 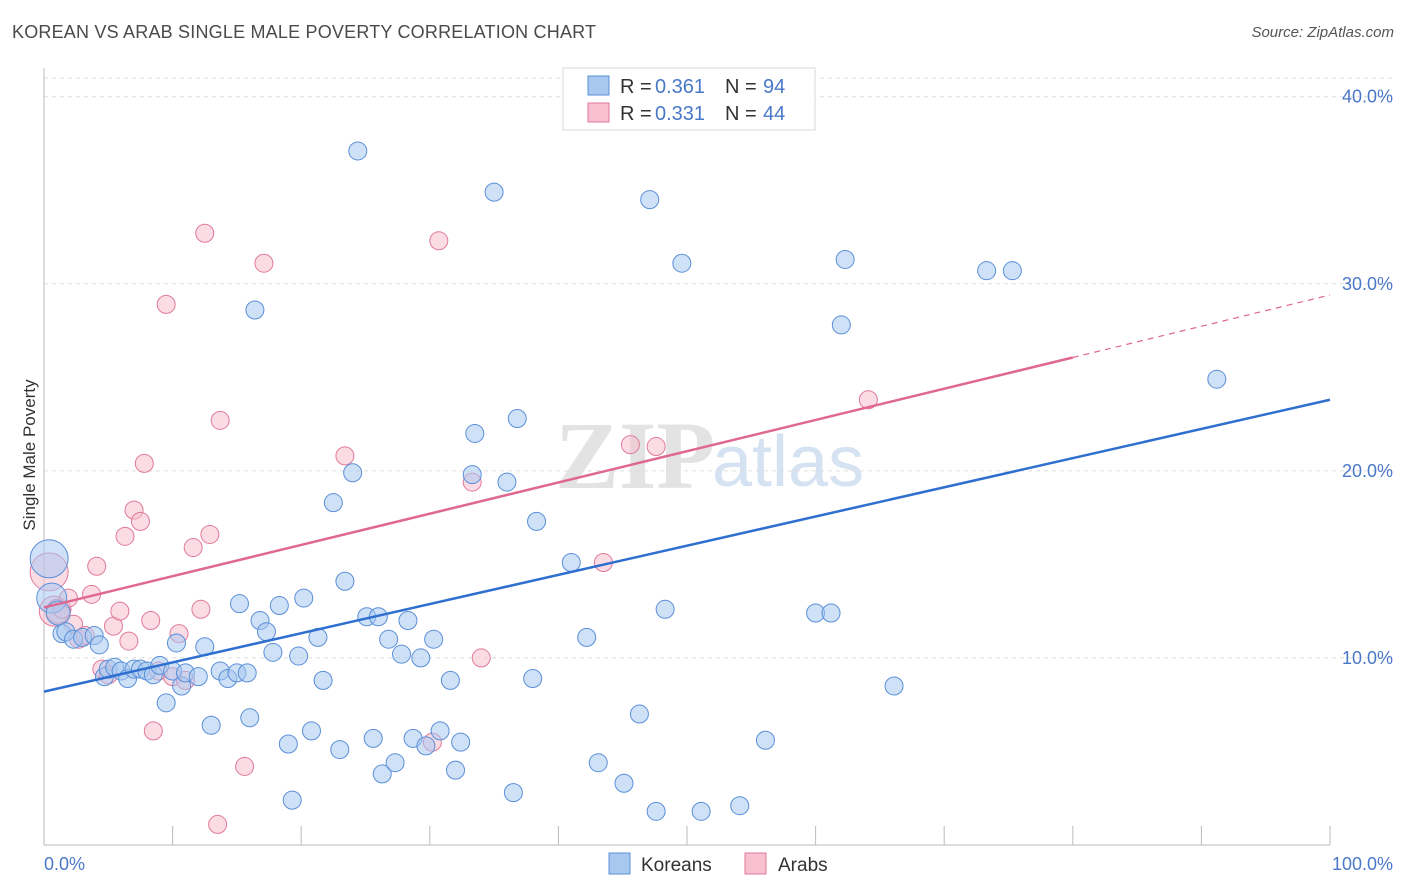 I want to click on legend-korean-swatch, so click(x=598, y=85).